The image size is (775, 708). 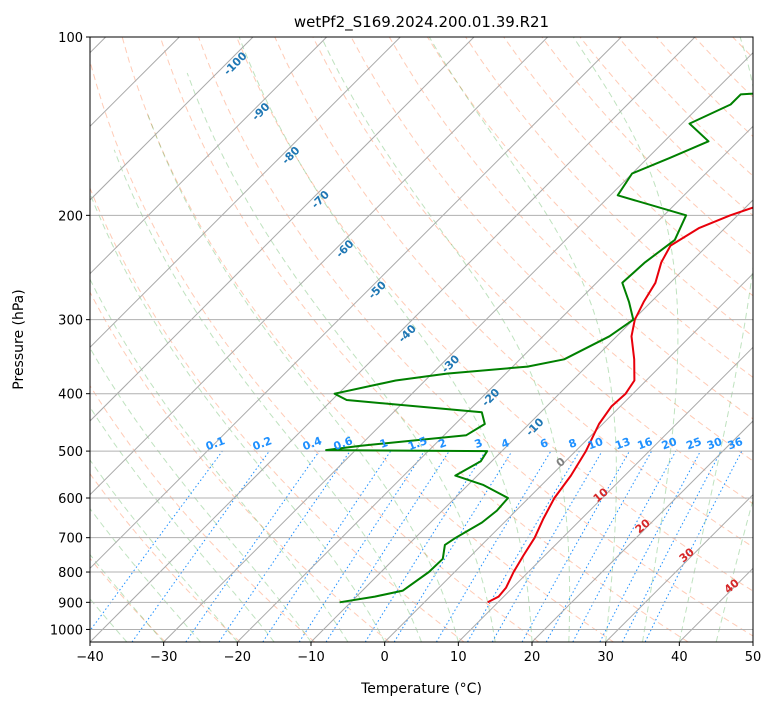 What do you see at coordinates (694, 443) in the screenshot?
I see `mixing-ratio-label: 25` at bounding box center [694, 443].